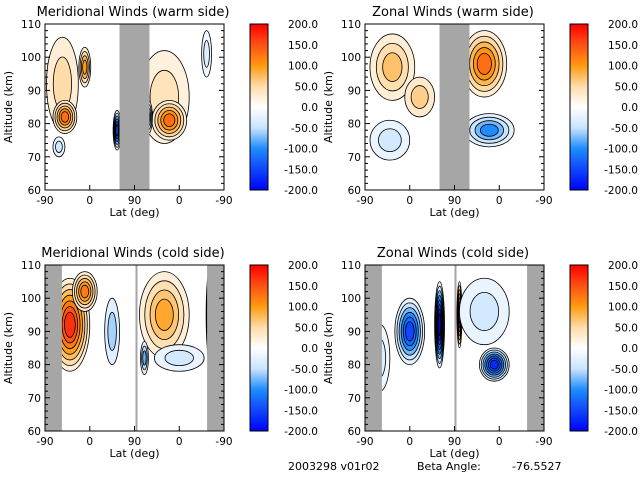 This screenshot has width=640, height=484. I want to click on footer-date-version: 2003298 v01r02, so click(334, 466).